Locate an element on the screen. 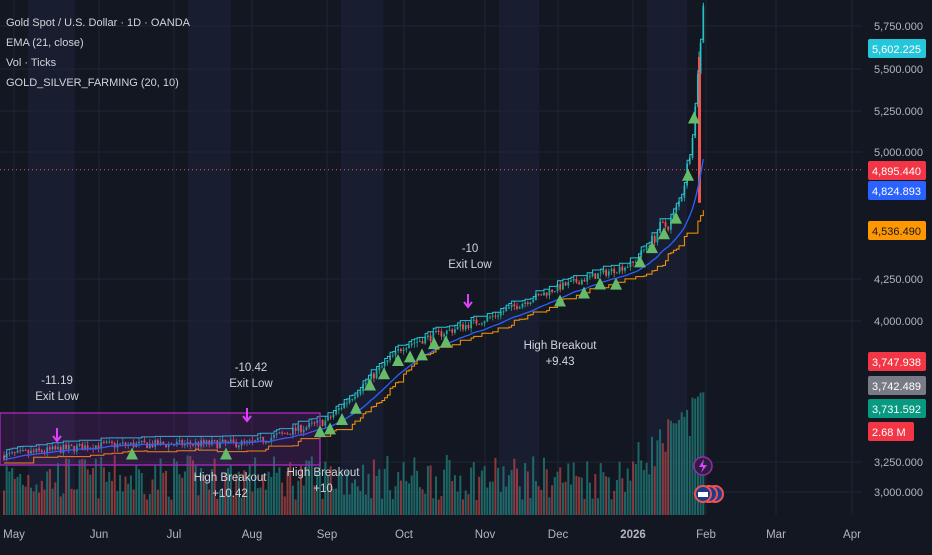 Image resolution: width=932 pixels, height=555 pixels. legend-indicator: GOLD_SILVER_FARMING (20, 10) is located at coordinates (92, 83).